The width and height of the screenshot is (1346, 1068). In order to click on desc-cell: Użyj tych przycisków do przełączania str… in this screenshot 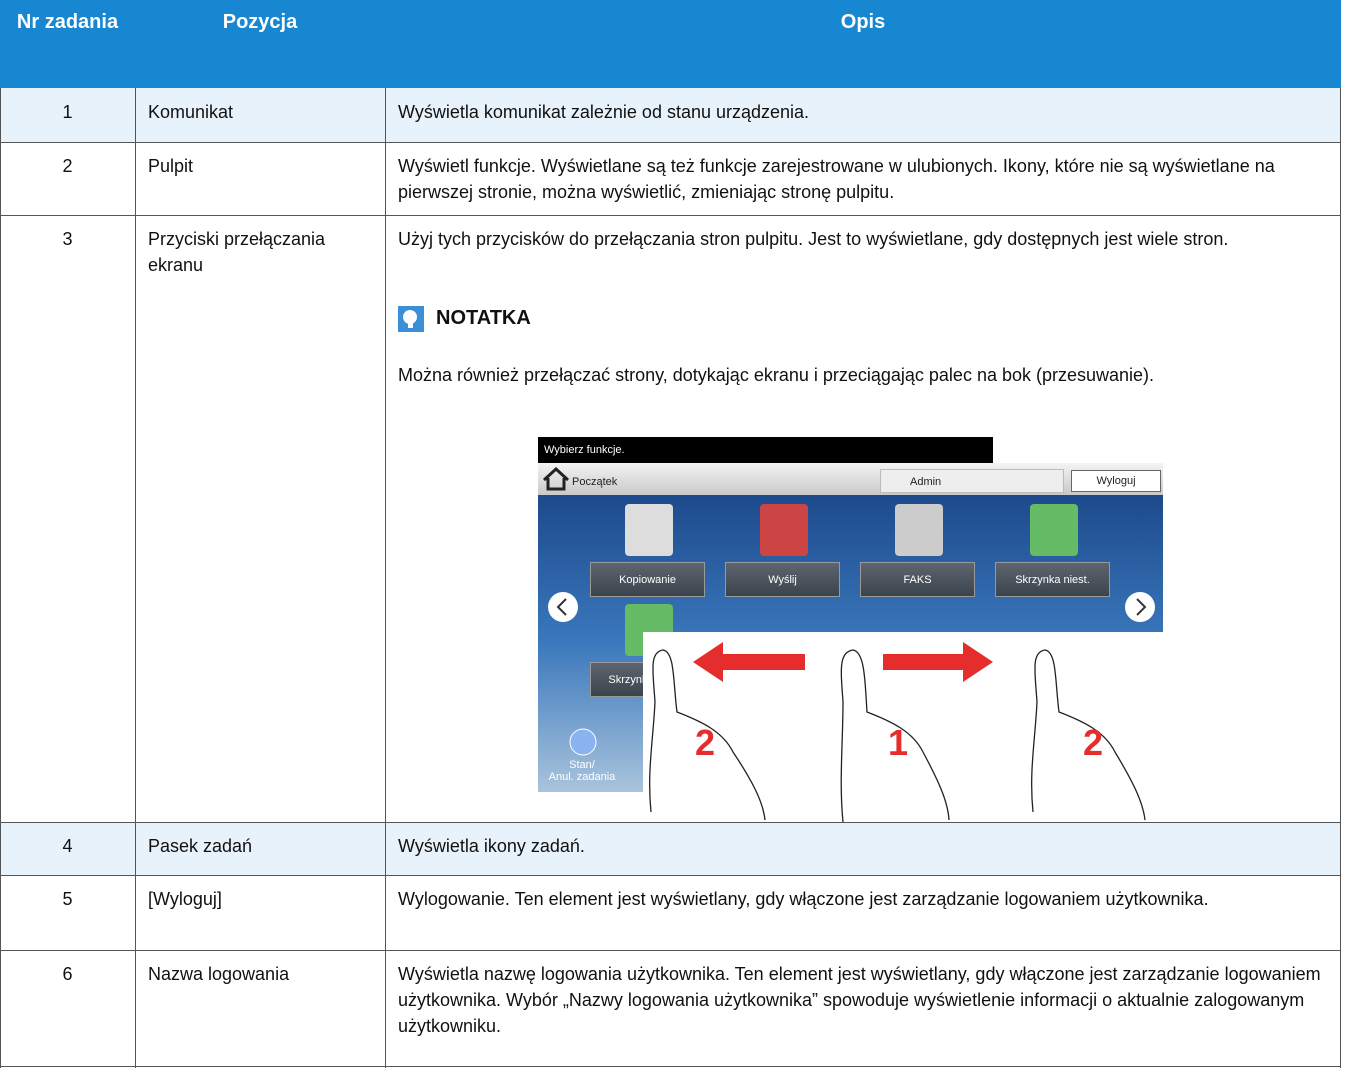, I will do `click(813, 239)`.